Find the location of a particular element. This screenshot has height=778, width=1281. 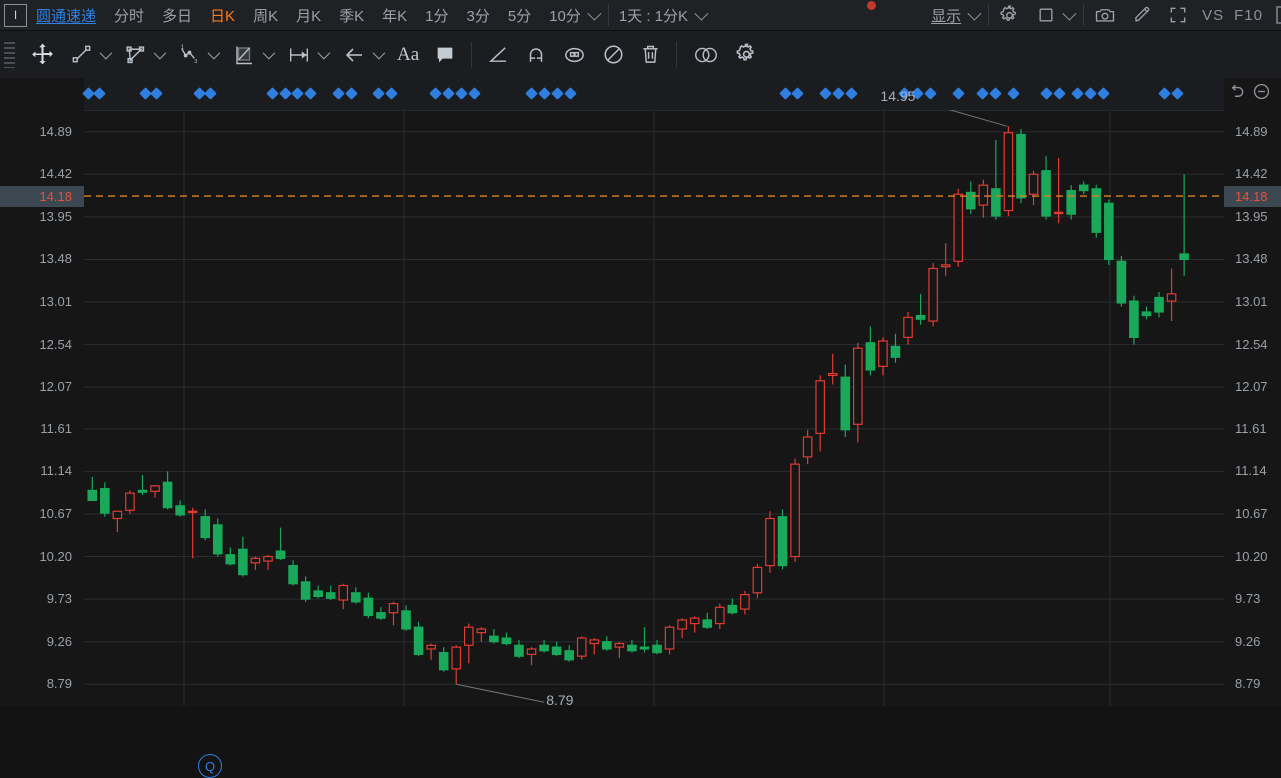

trendline-icon is located at coordinates (81, 54).